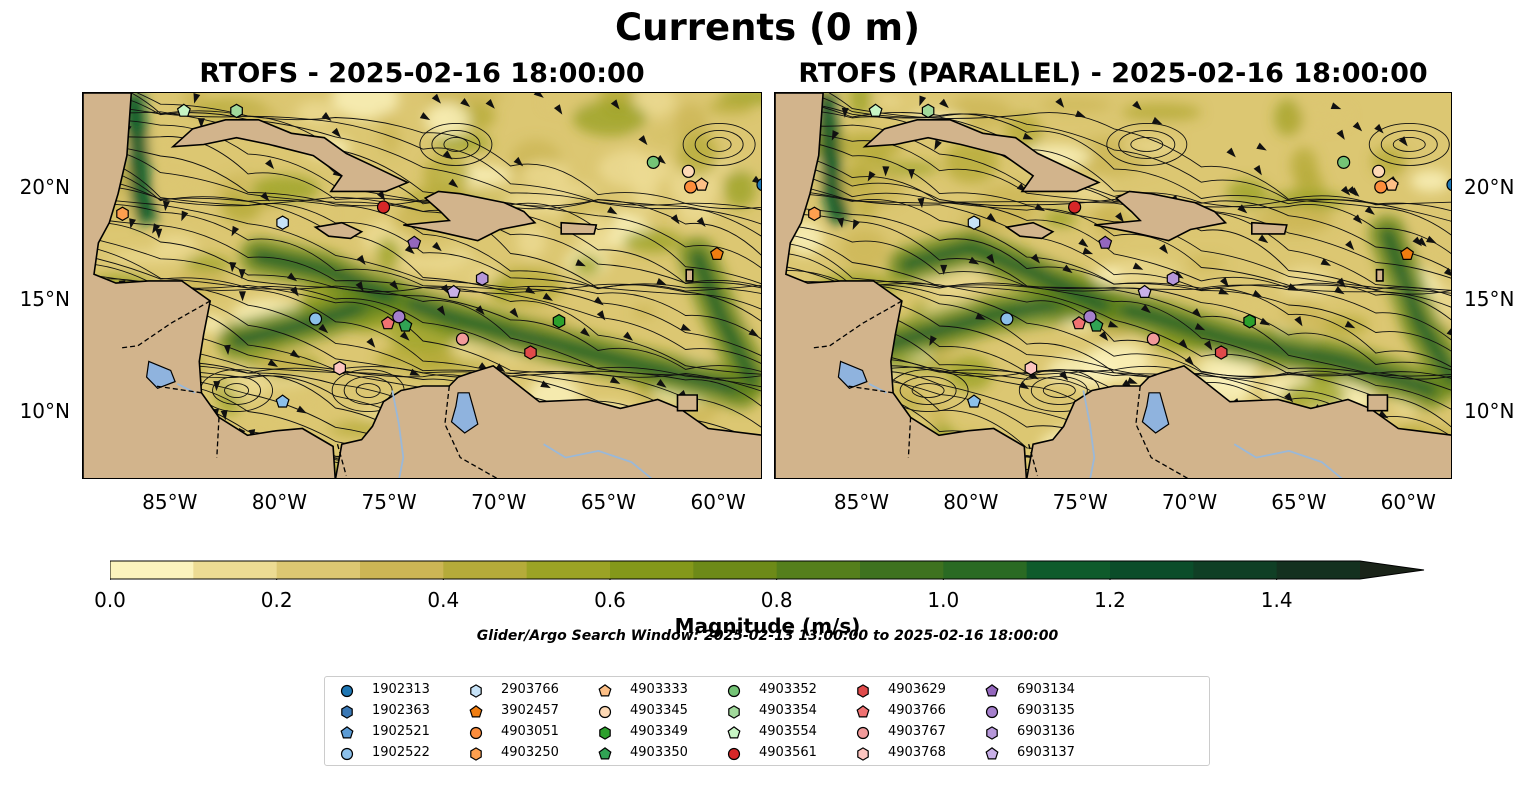 This screenshot has width=1535, height=802. I want to click on lon-tick-left-1: 80°W, so click(279, 502).